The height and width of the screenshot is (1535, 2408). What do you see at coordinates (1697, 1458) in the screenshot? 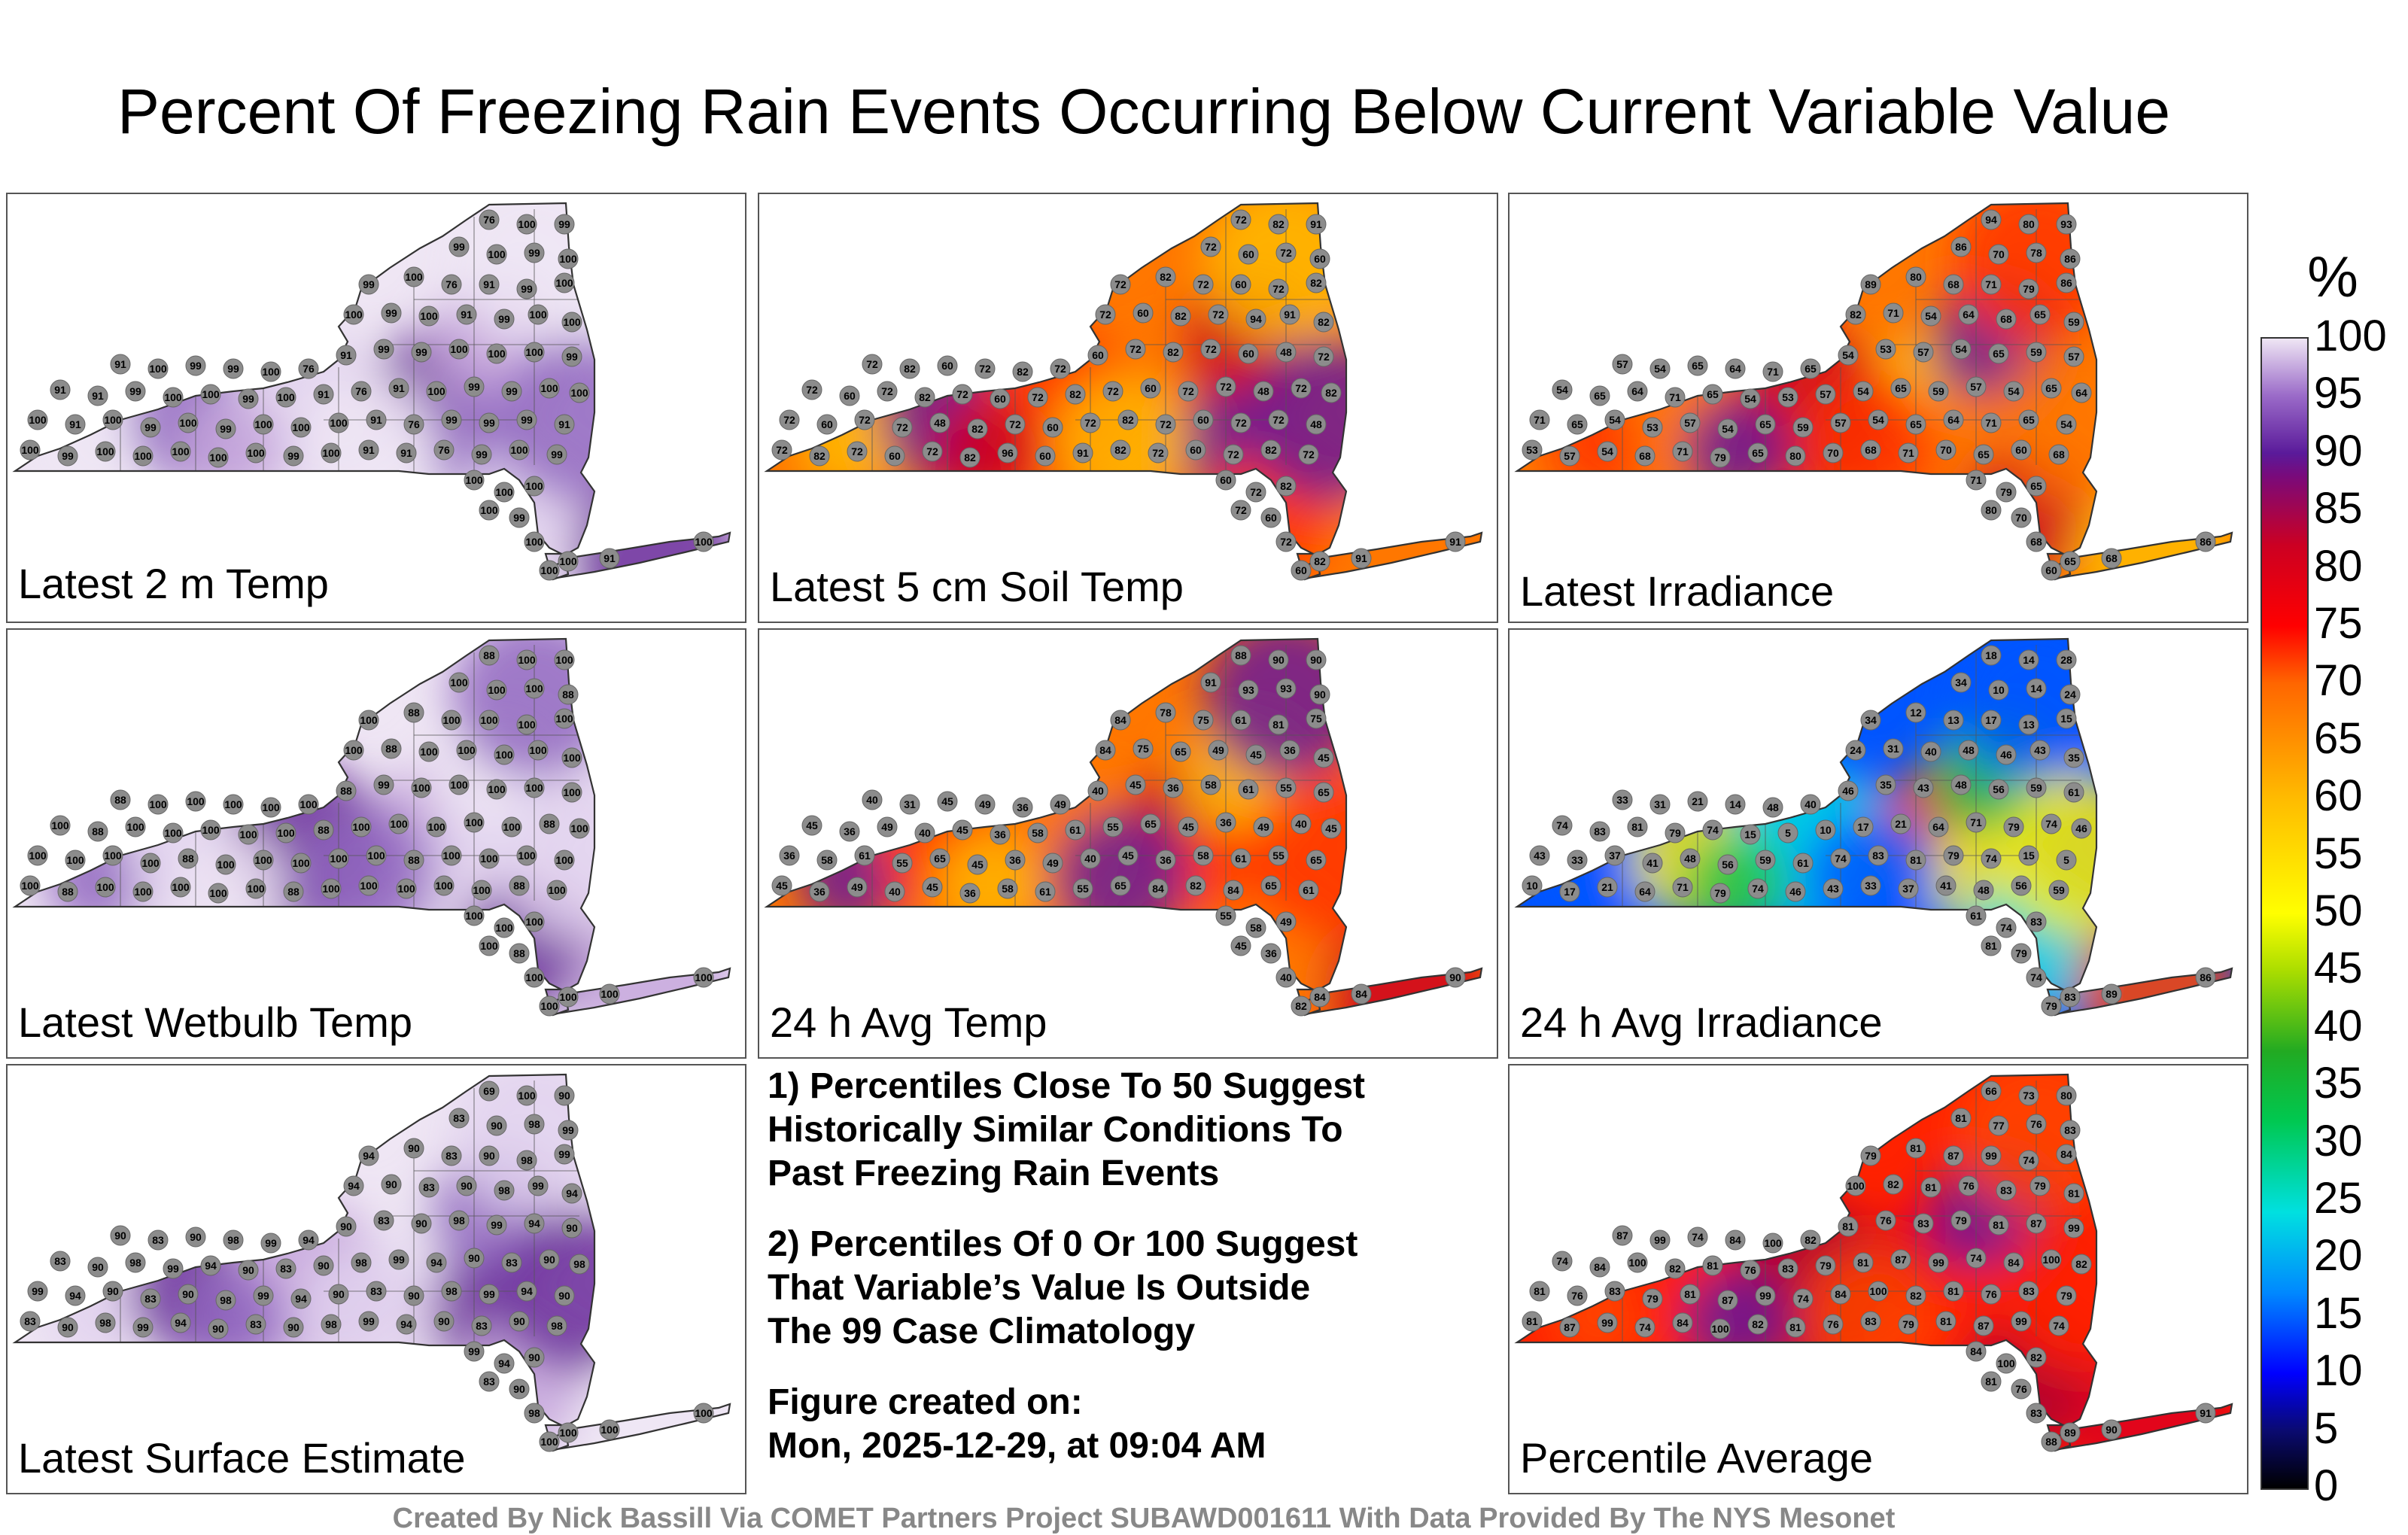
I see `panel-label: Percentile Average` at bounding box center [1697, 1458].